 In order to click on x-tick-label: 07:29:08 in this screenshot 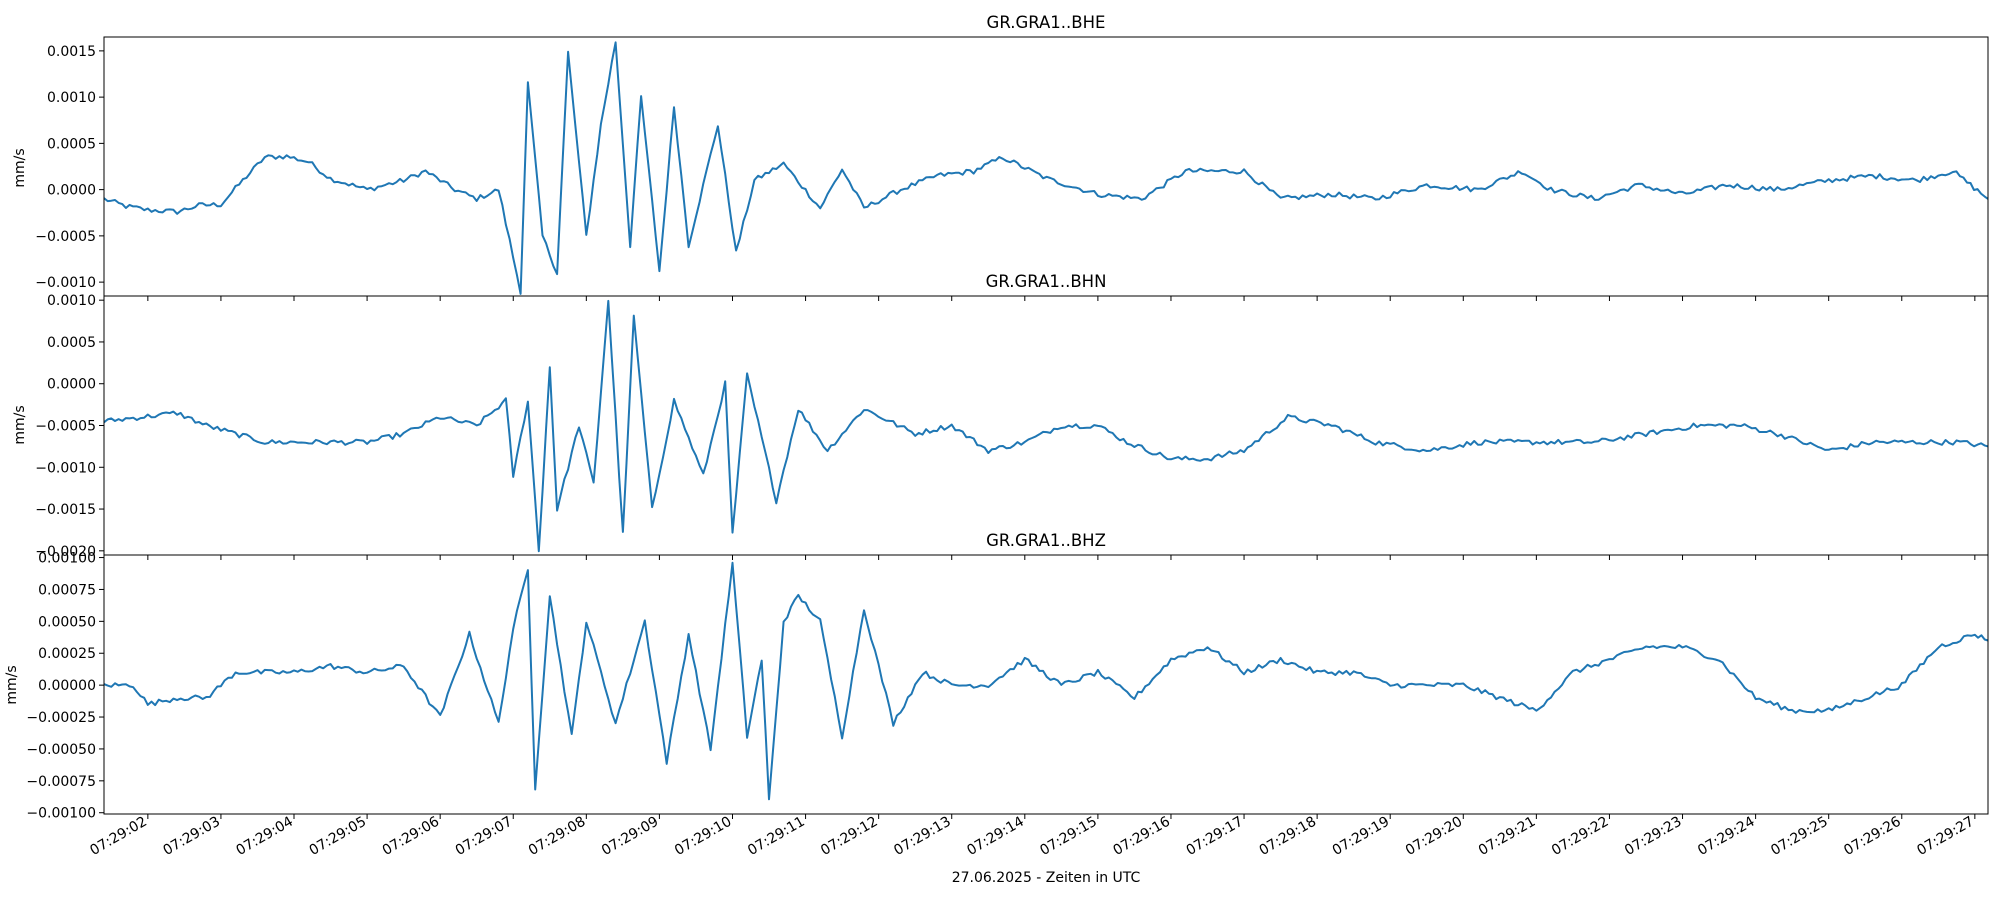, I will do `click(557, 836)`.